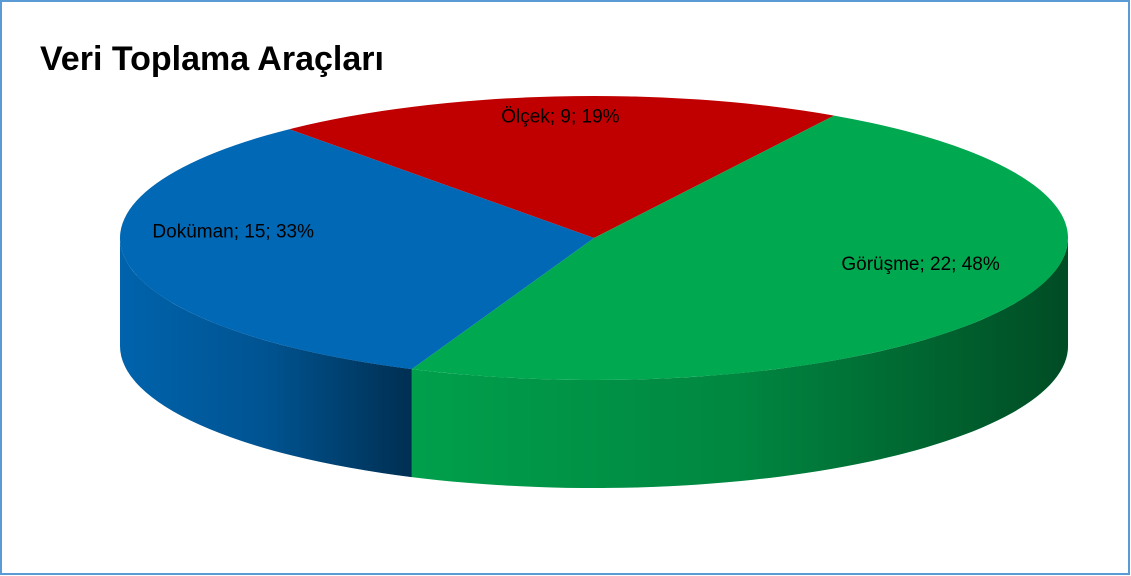 Image resolution: width=1131 pixels, height=576 pixels. Describe the element at coordinates (266, 358) in the screenshot. I see `slice-side-shade` at that location.